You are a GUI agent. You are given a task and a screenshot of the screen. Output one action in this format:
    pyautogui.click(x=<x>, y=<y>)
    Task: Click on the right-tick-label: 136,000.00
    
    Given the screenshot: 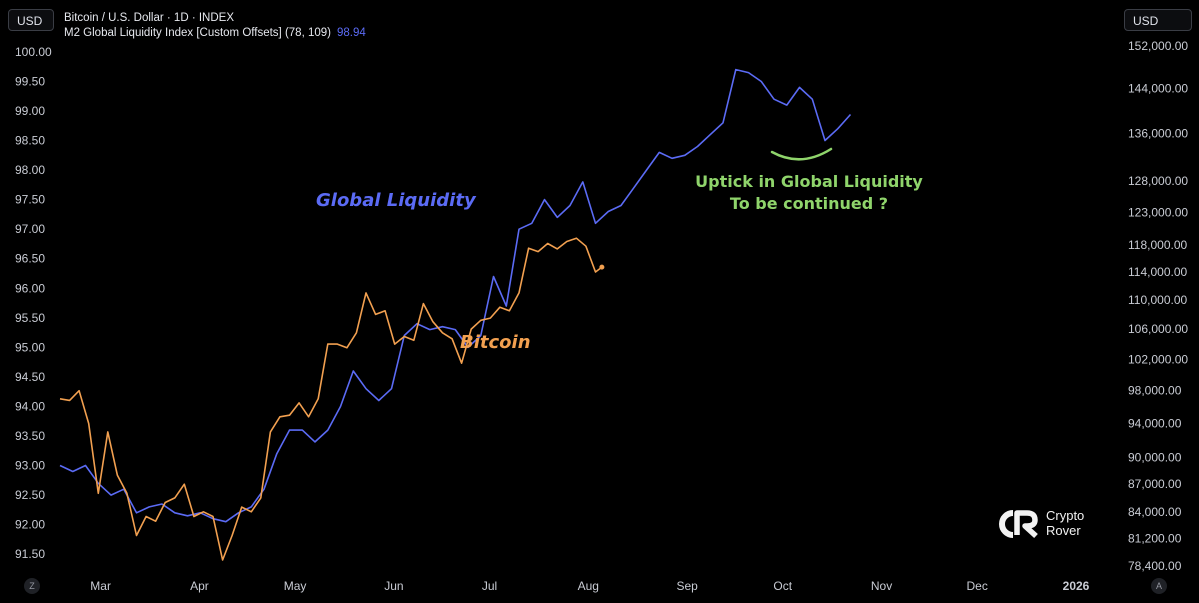 What is the action you would take?
    pyautogui.click(x=1158, y=133)
    